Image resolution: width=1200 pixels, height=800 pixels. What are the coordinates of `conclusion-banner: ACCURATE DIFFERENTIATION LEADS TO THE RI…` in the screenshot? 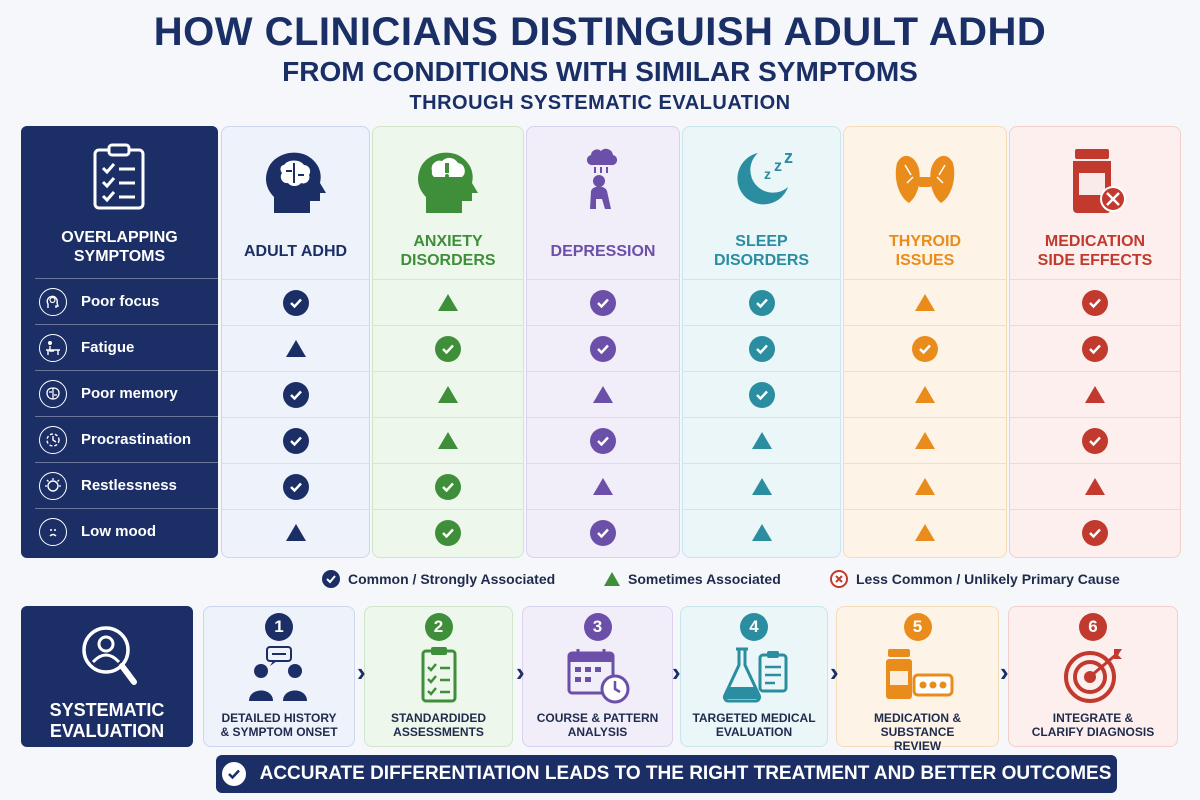 It's located at (666, 774).